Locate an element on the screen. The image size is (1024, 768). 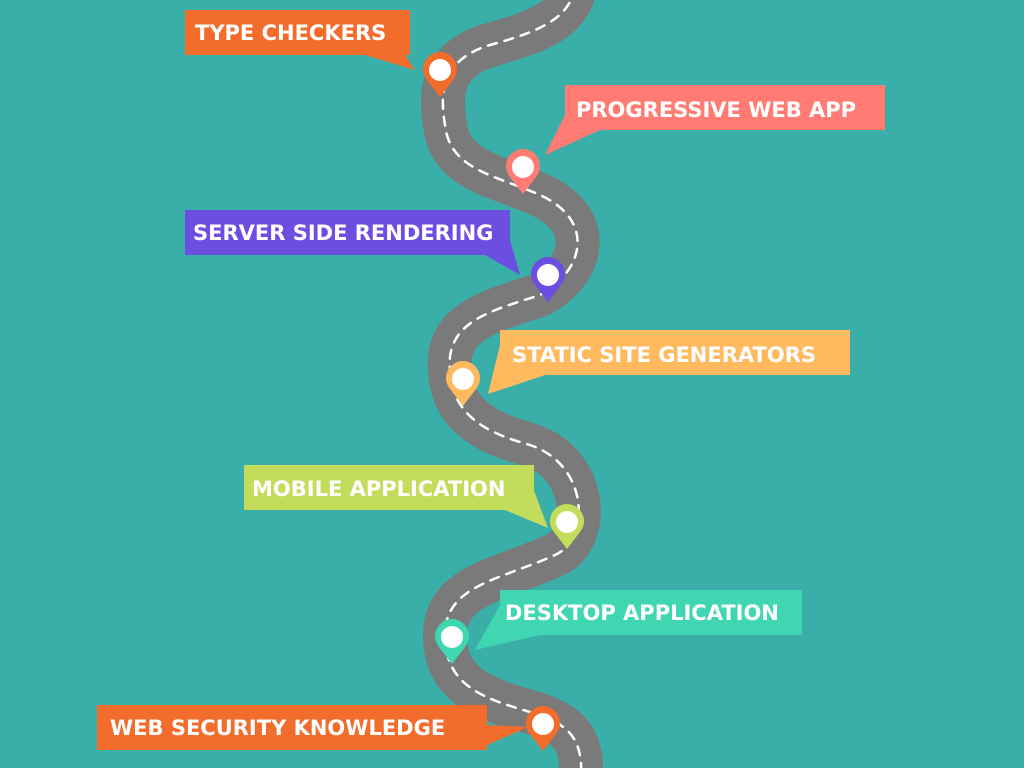
milestone-label: TYPE CHECKERS is located at coordinates (290, 33).